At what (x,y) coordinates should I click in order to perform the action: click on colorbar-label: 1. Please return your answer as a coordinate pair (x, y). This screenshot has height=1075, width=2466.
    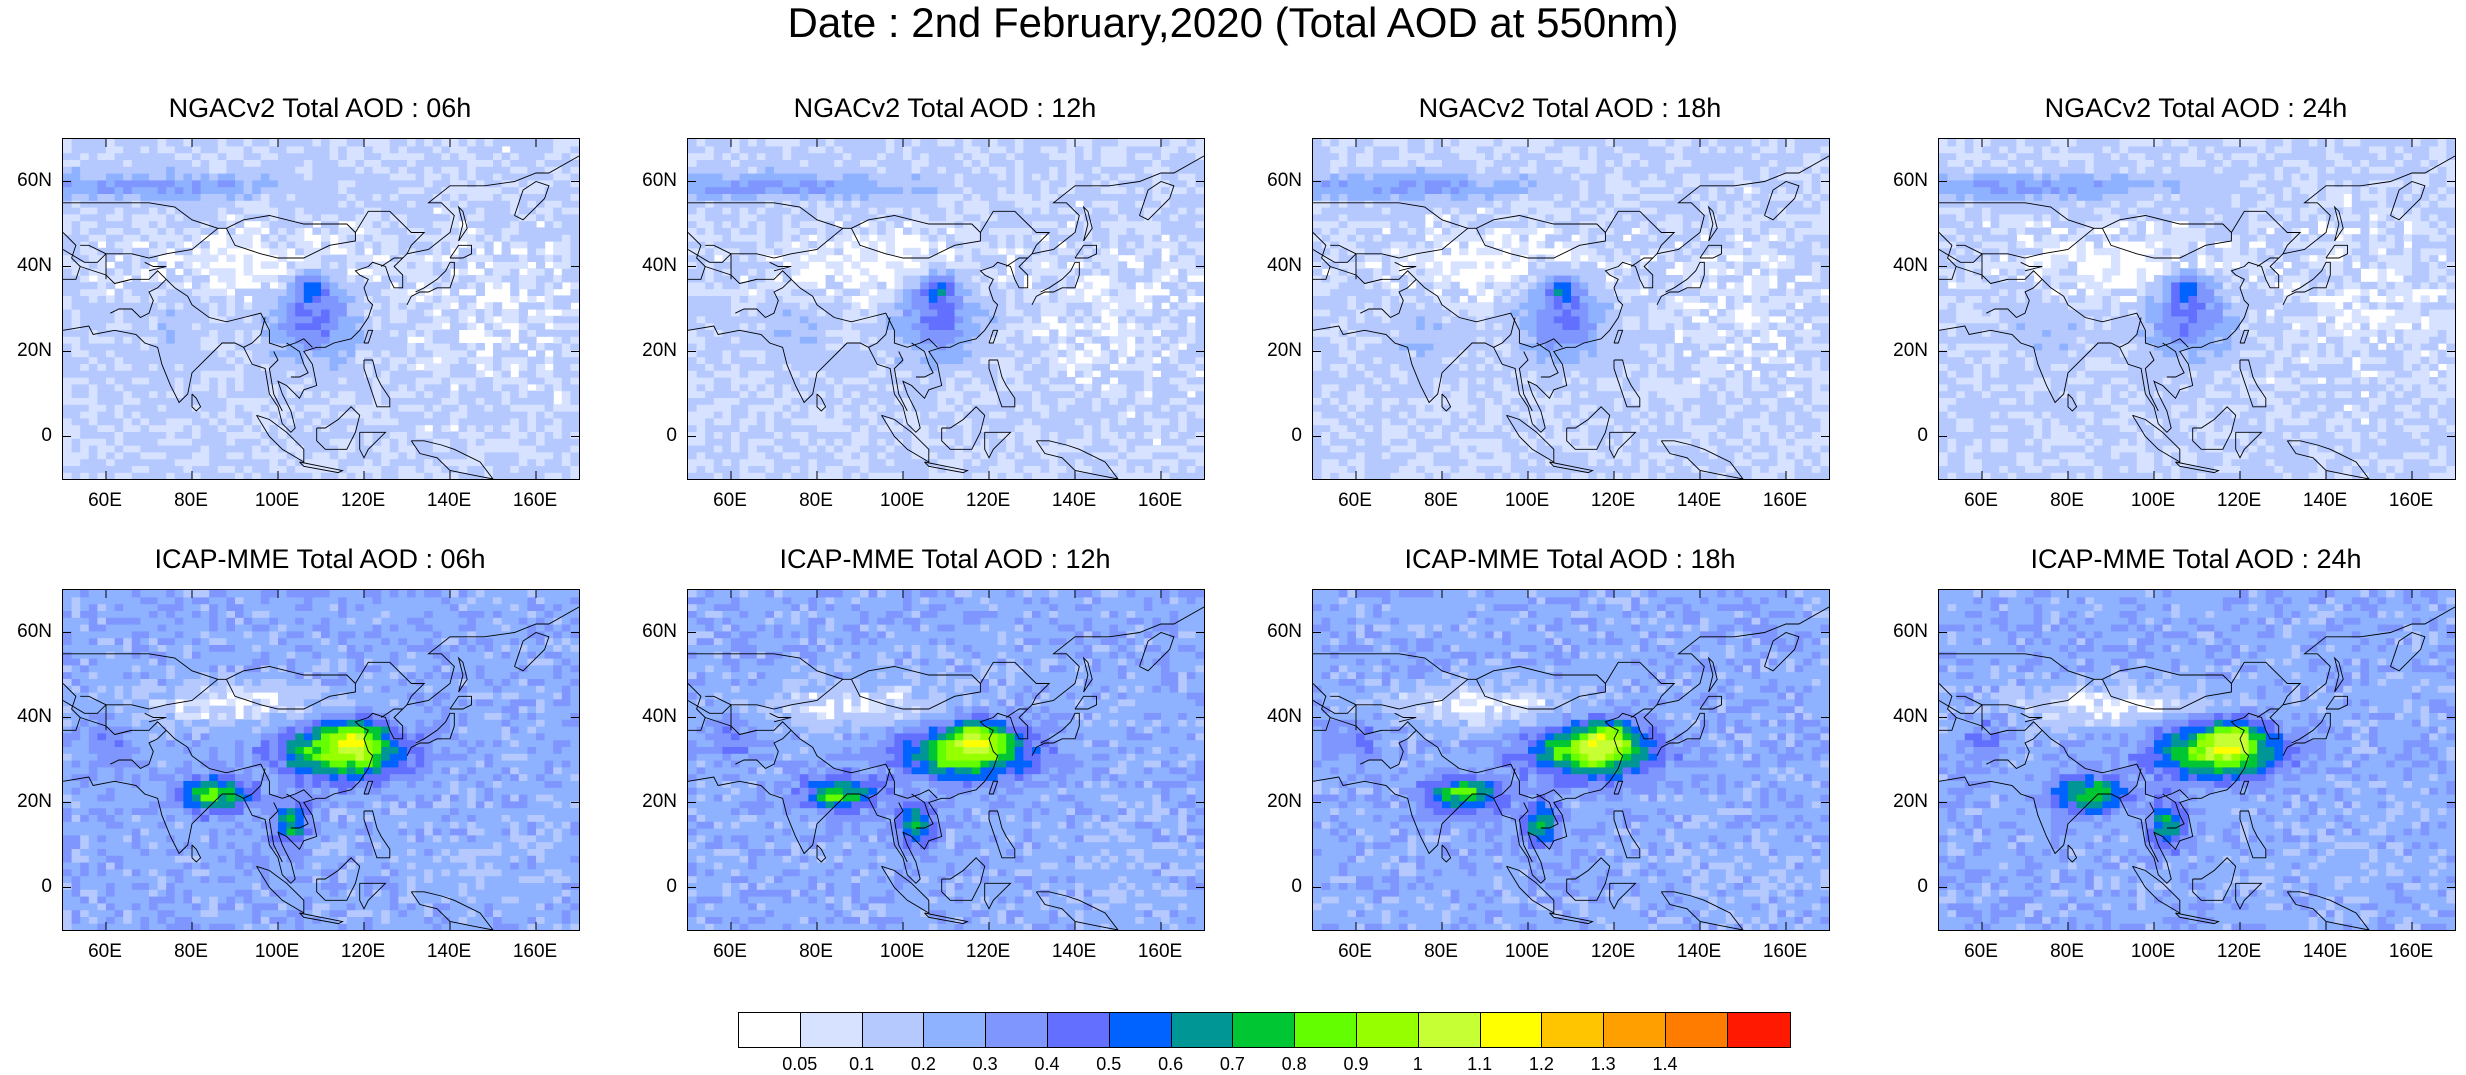
    Looking at the image, I should click on (1418, 1064).